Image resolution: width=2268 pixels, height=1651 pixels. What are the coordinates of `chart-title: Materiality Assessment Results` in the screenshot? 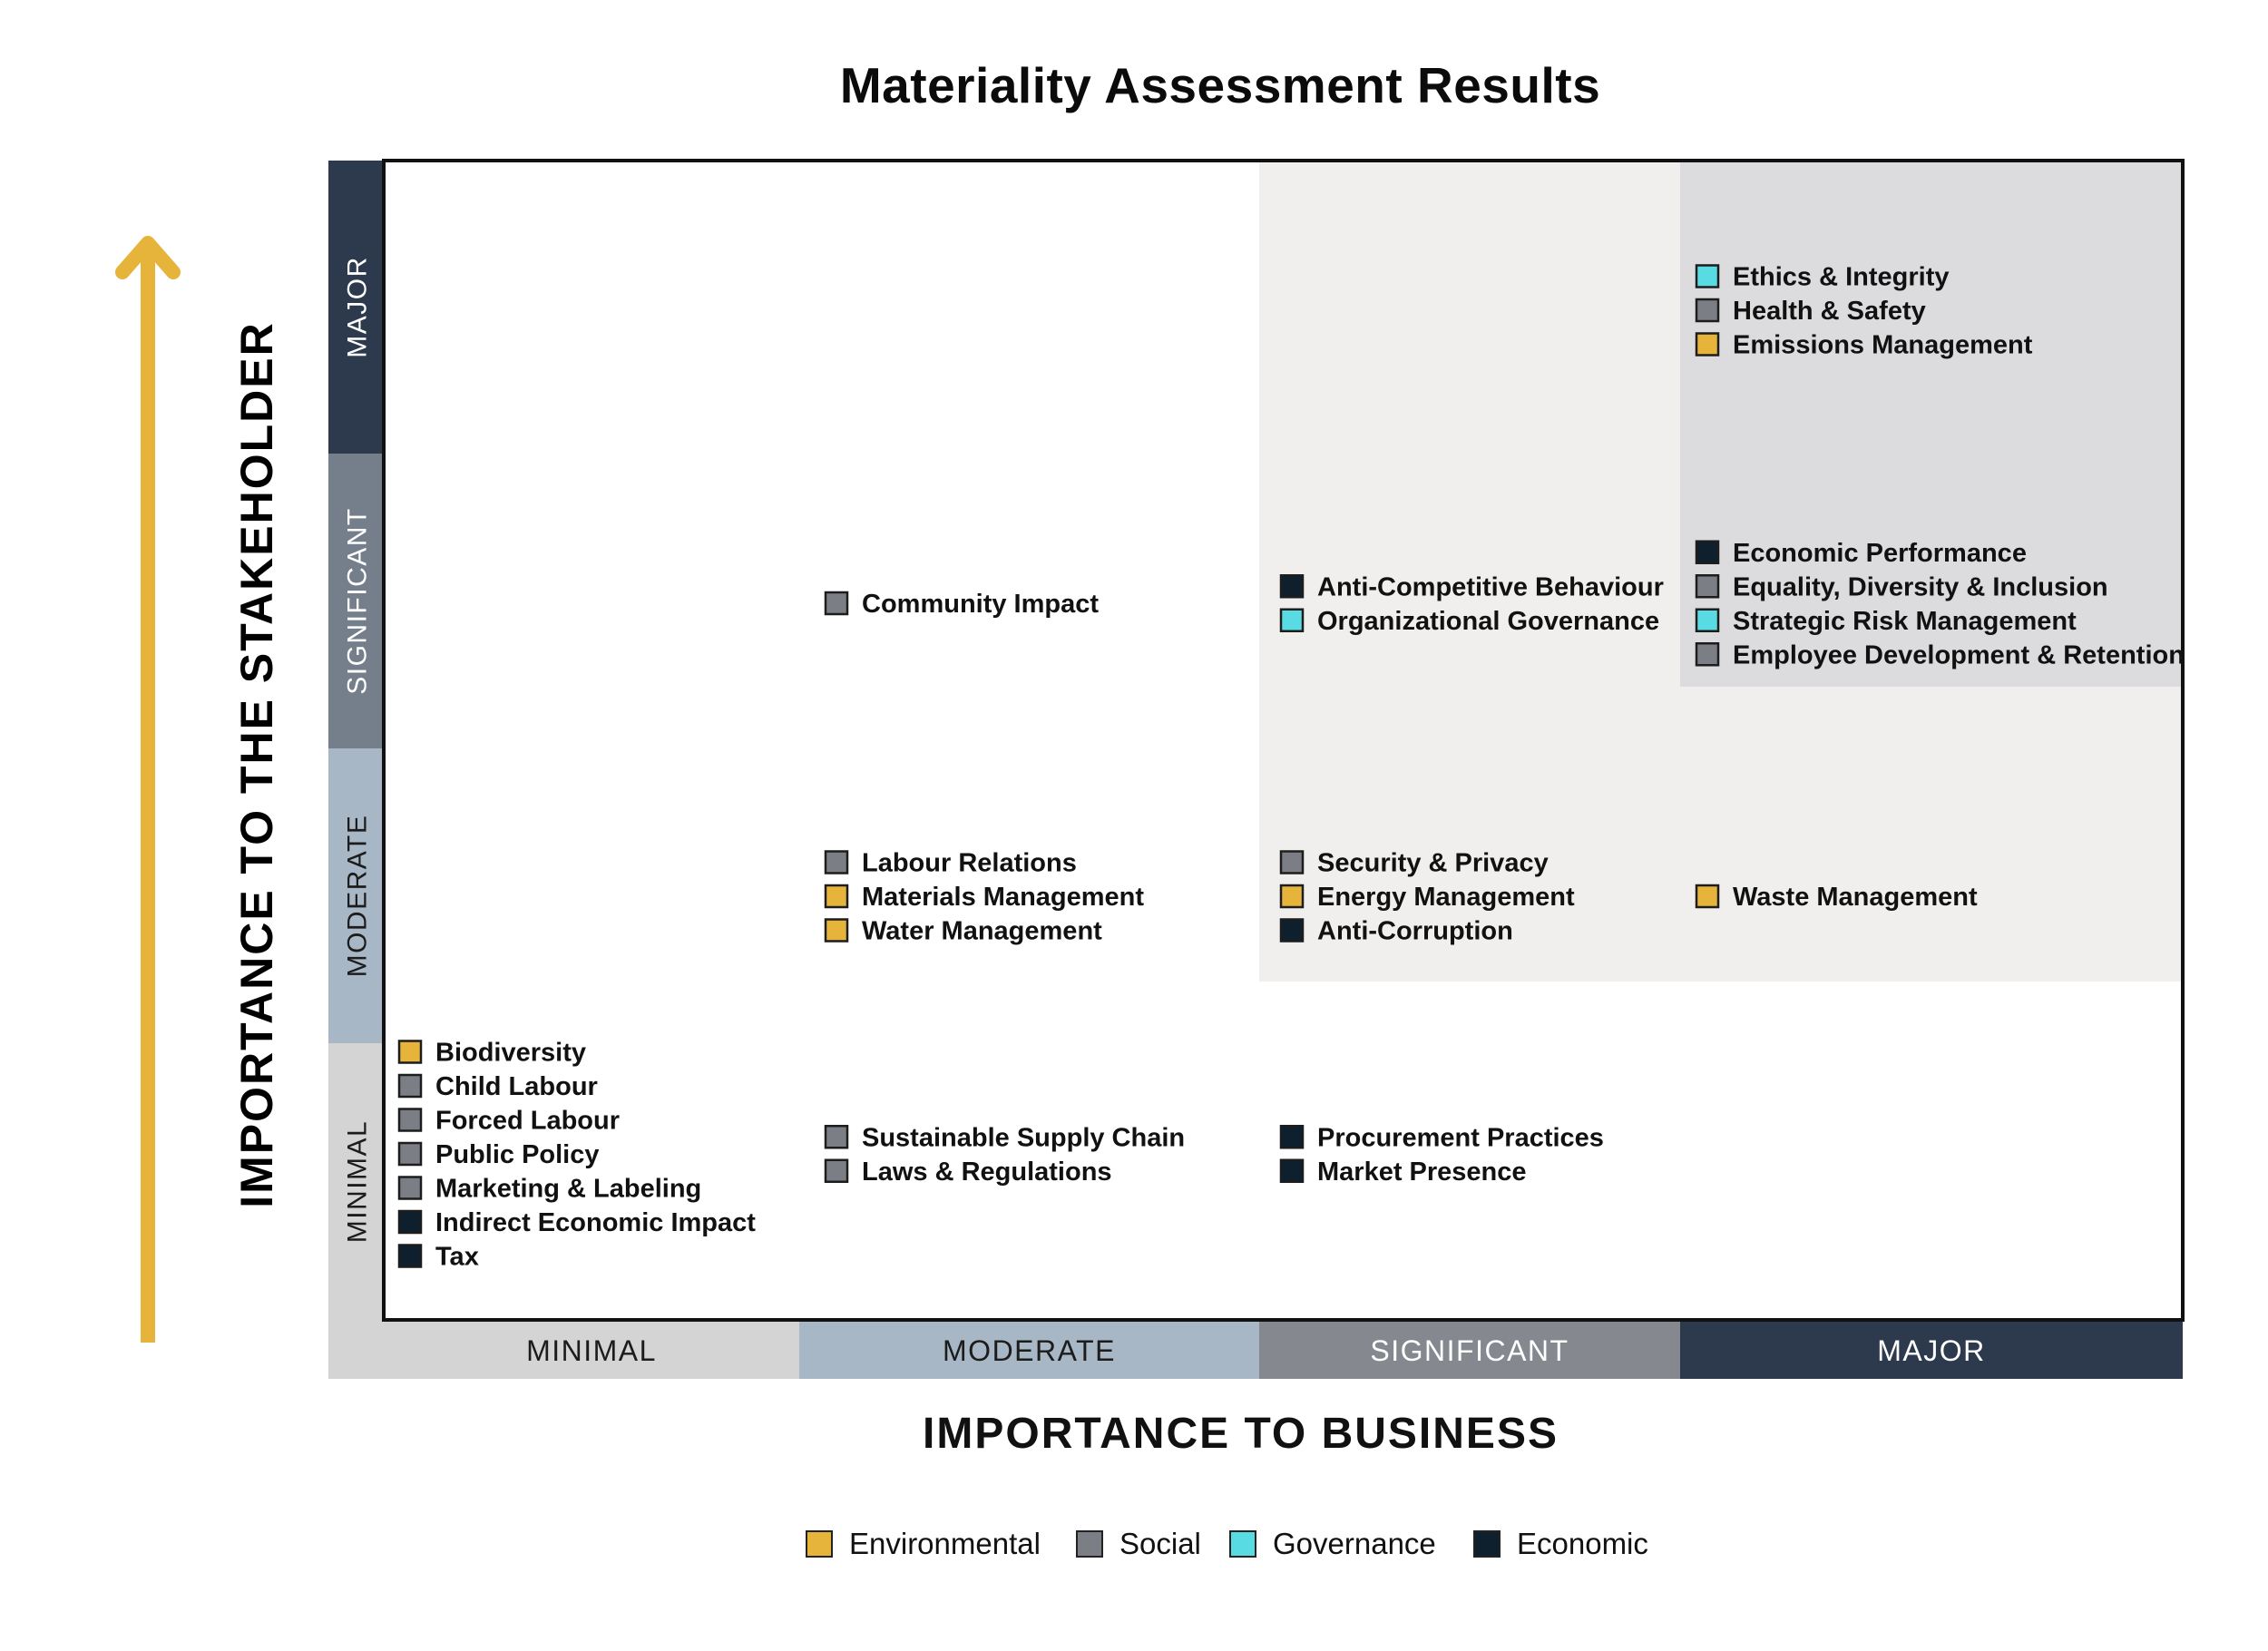 It's located at (1220, 85).